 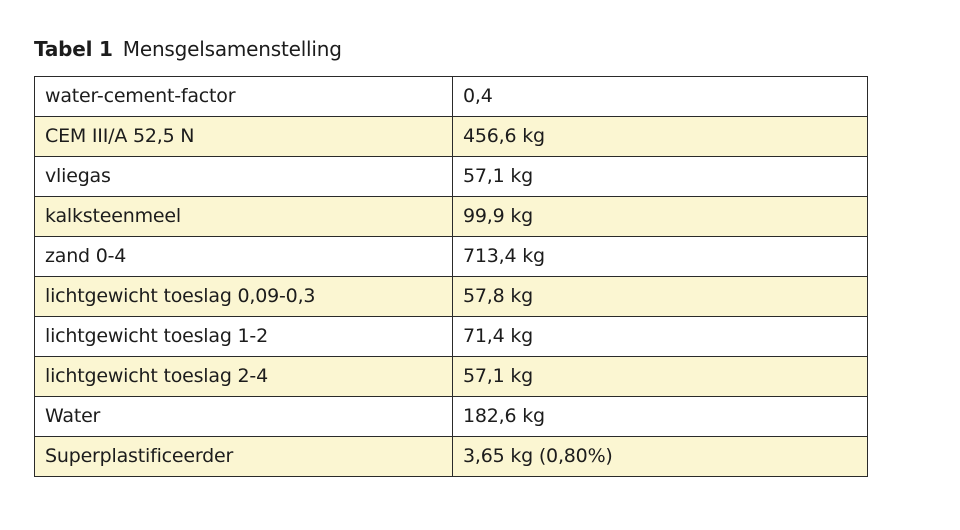 What do you see at coordinates (660, 336) in the screenshot?
I see `amount-cell: 71,4 kg` at bounding box center [660, 336].